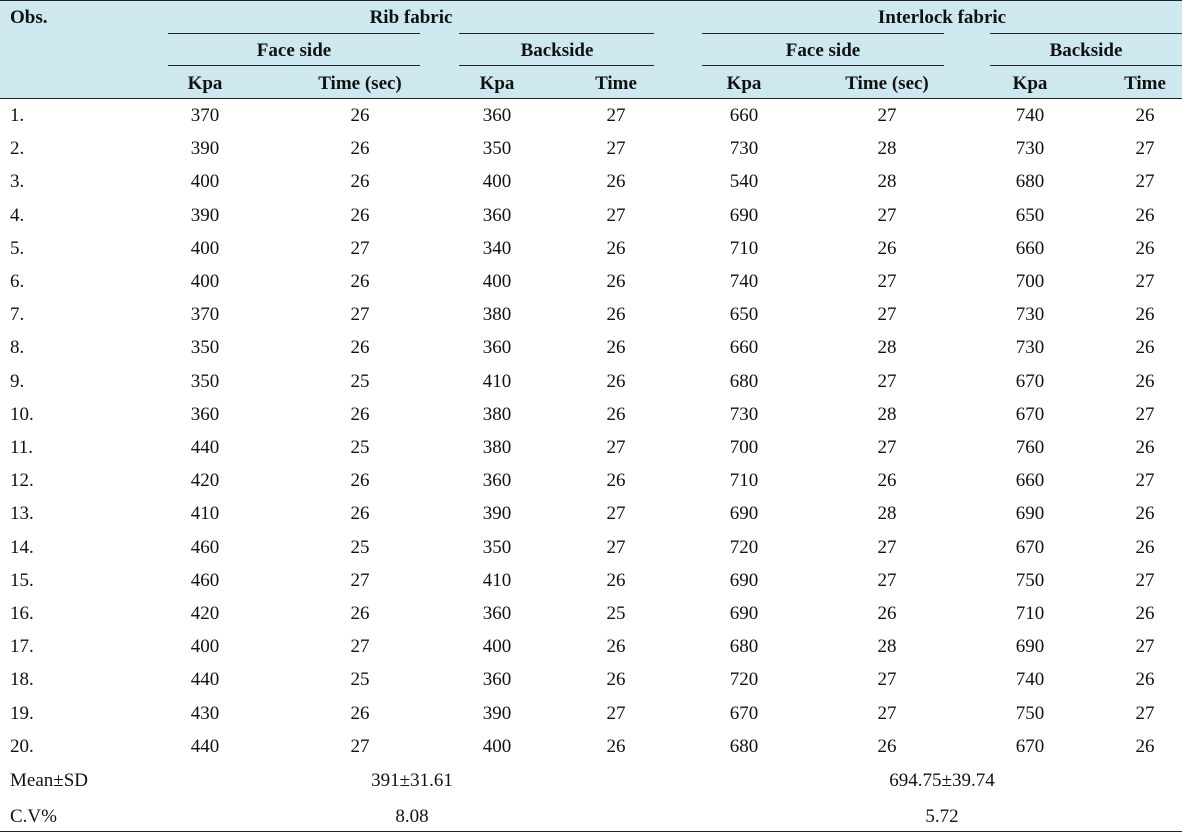  I want to click on table-cell: 710, so click(744, 480).